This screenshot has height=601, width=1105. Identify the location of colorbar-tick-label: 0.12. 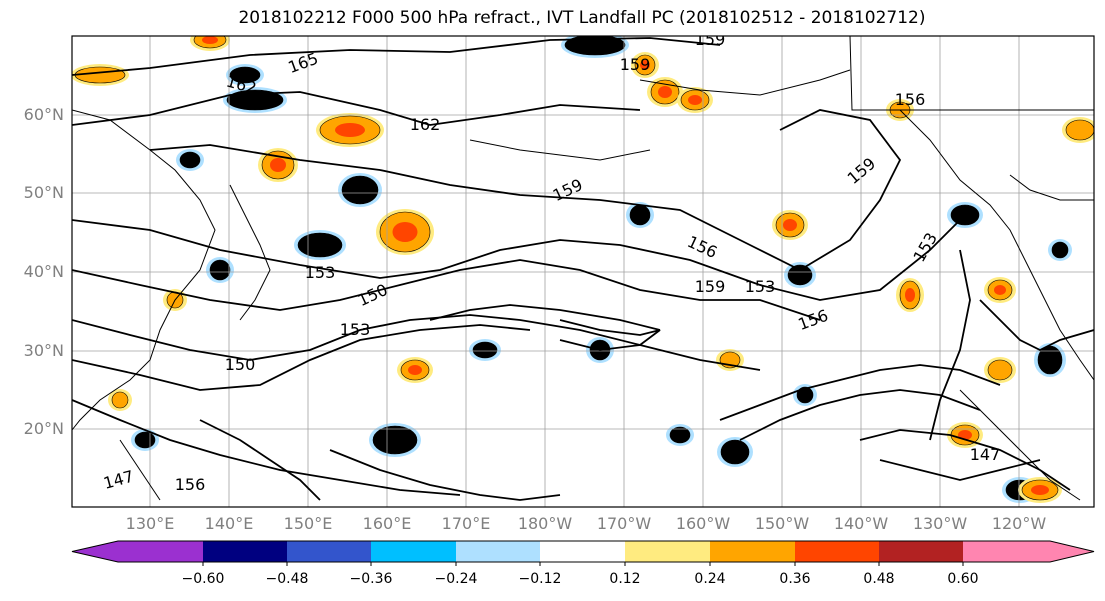
(625, 579).